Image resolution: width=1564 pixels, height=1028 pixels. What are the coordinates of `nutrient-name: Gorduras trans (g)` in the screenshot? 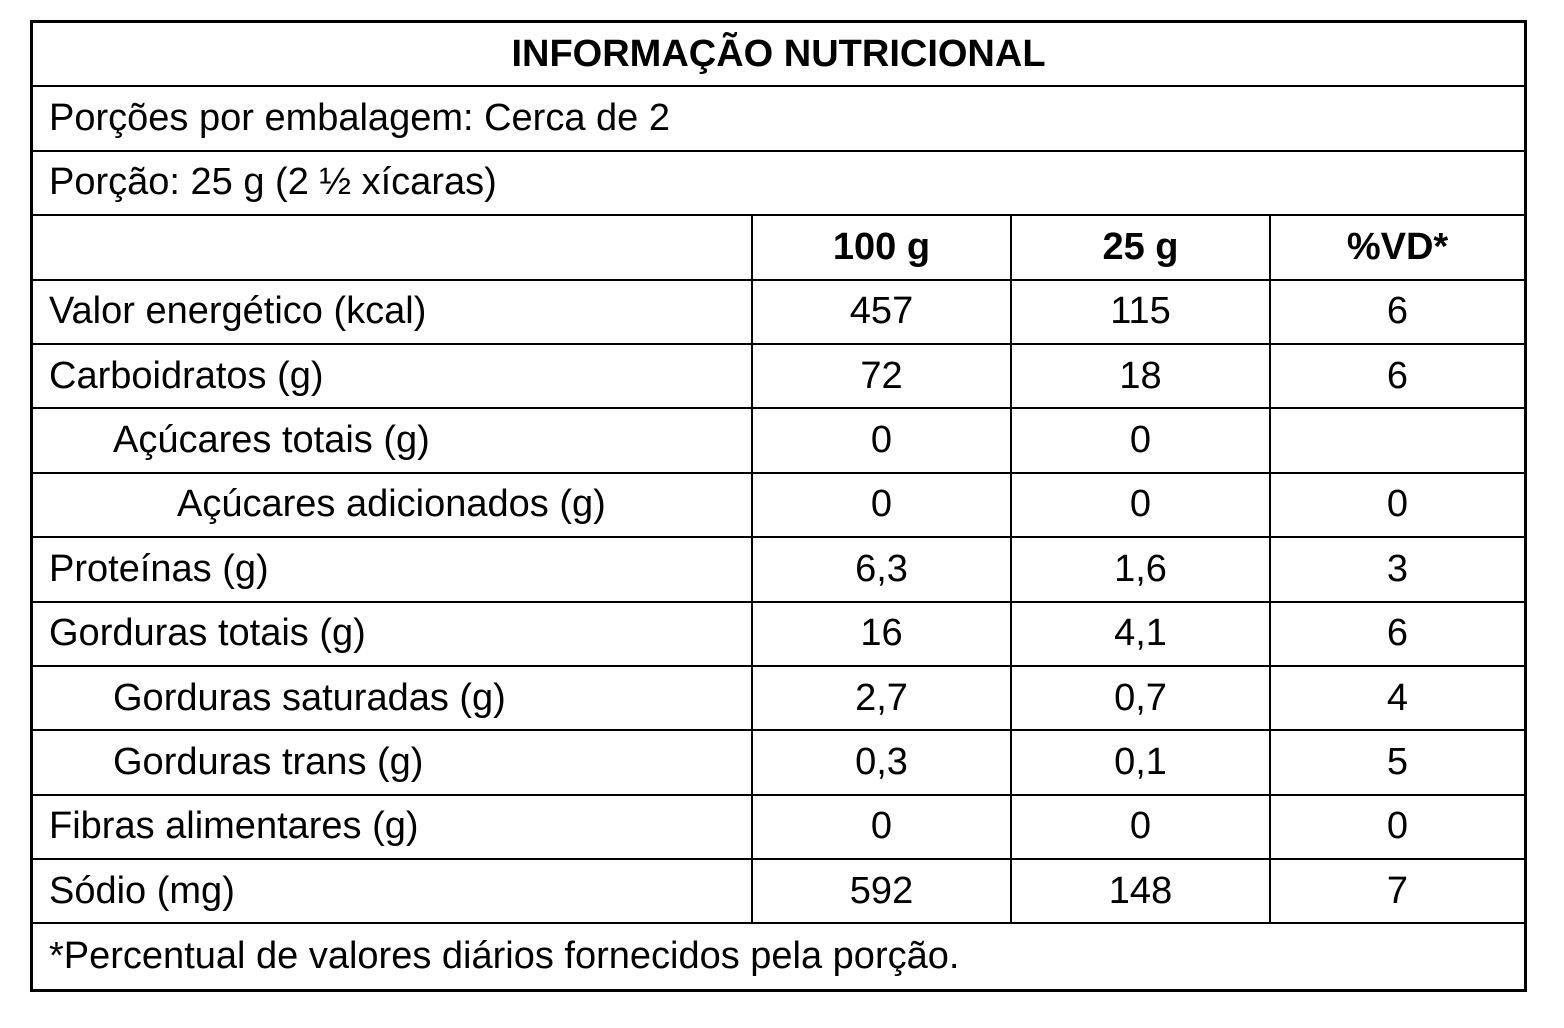 It's located at (393, 762).